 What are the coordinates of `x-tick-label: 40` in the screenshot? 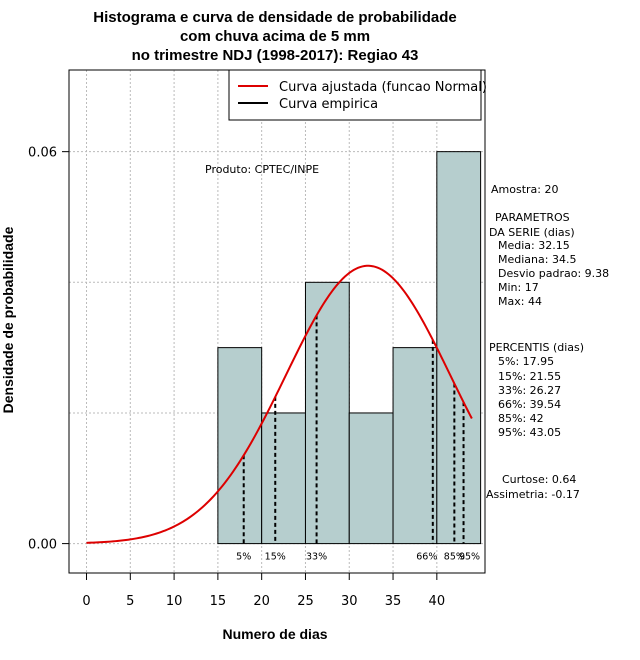 It's located at (437, 601).